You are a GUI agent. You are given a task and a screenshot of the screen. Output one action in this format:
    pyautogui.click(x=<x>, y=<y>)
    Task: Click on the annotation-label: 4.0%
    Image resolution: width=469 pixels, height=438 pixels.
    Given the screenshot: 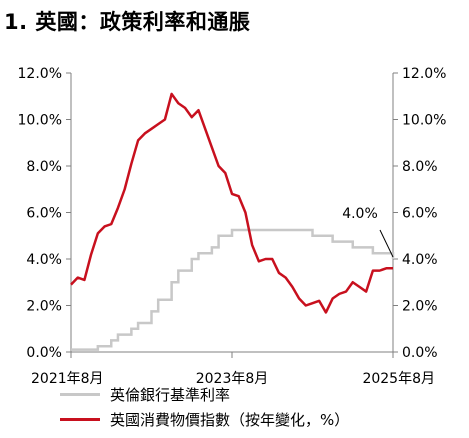 What is the action you would take?
    pyautogui.click(x=360, y=214)
    